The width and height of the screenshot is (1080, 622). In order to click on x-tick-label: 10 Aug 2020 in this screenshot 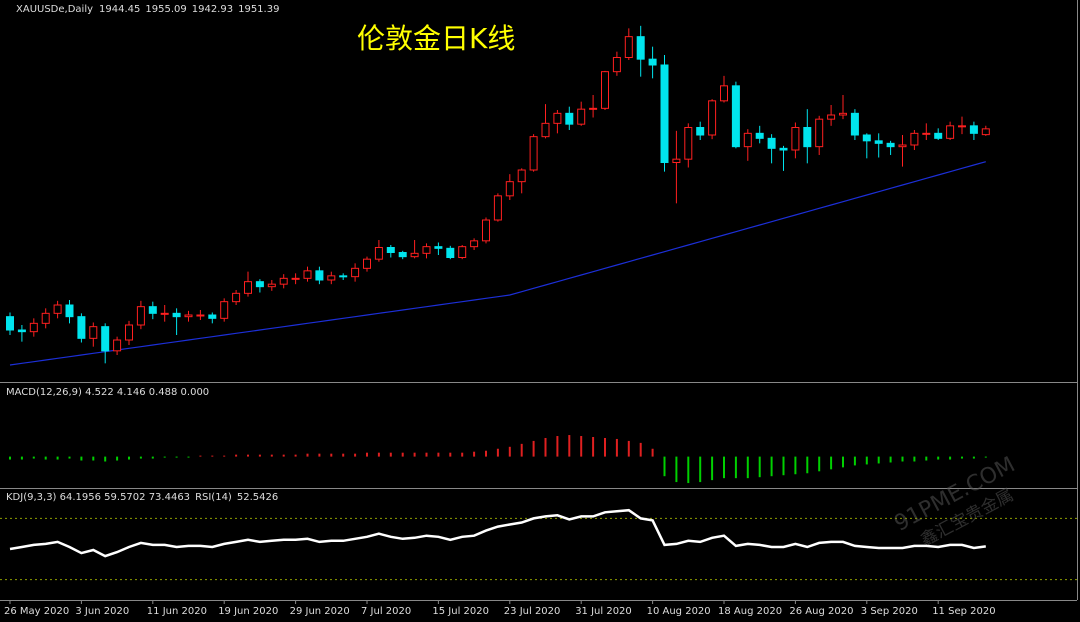, I will do `click(679, 611)`.